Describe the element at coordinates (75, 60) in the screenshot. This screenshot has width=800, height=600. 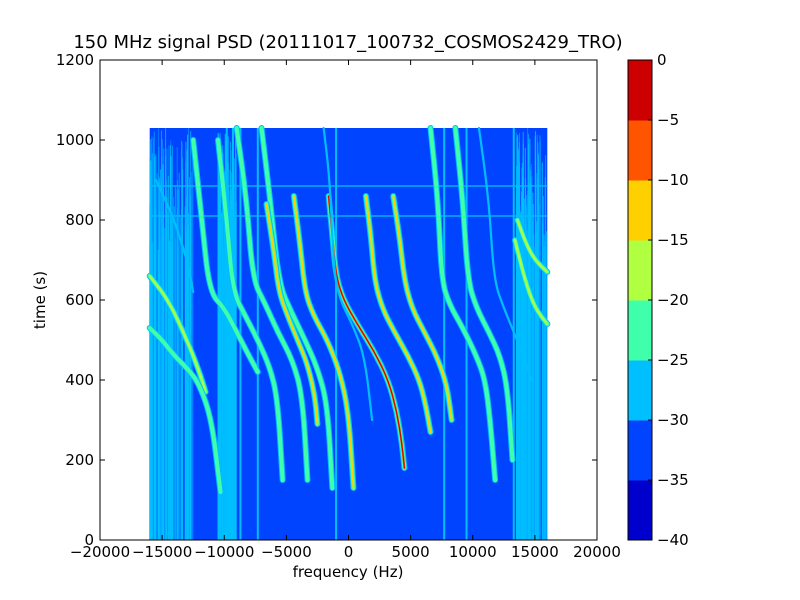
I see `y-tick-label: 1200` at that location.